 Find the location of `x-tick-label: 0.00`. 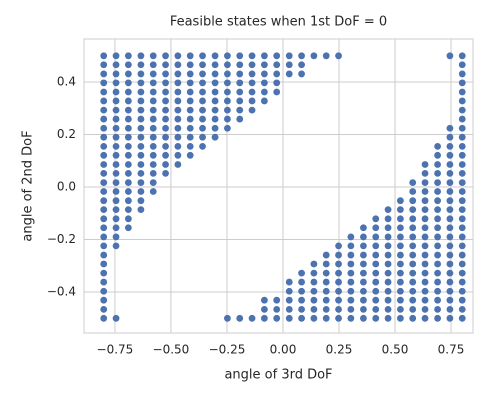

x-tick-label: 0.00 is located at coordinates (283, 350).